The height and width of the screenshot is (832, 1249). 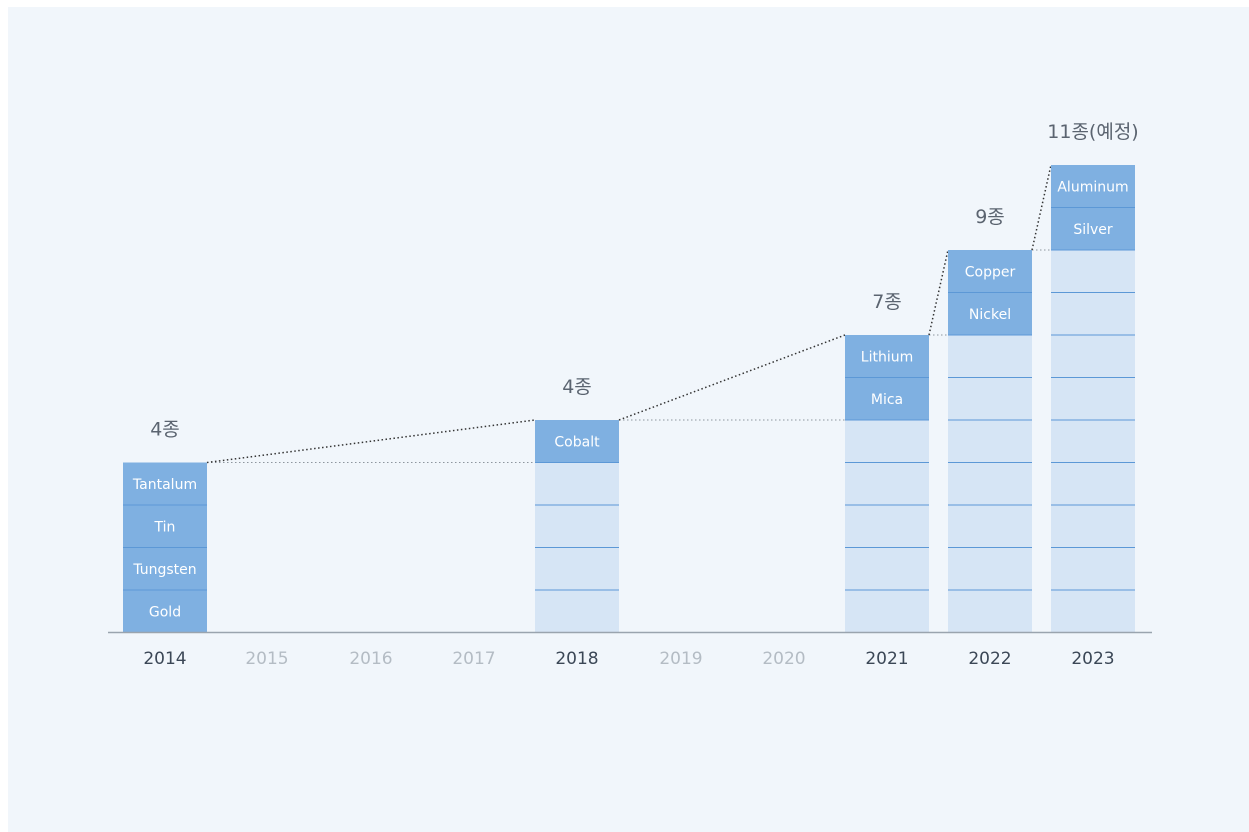 I want to click on segment-label: Copper, so click(x=990, y=272).